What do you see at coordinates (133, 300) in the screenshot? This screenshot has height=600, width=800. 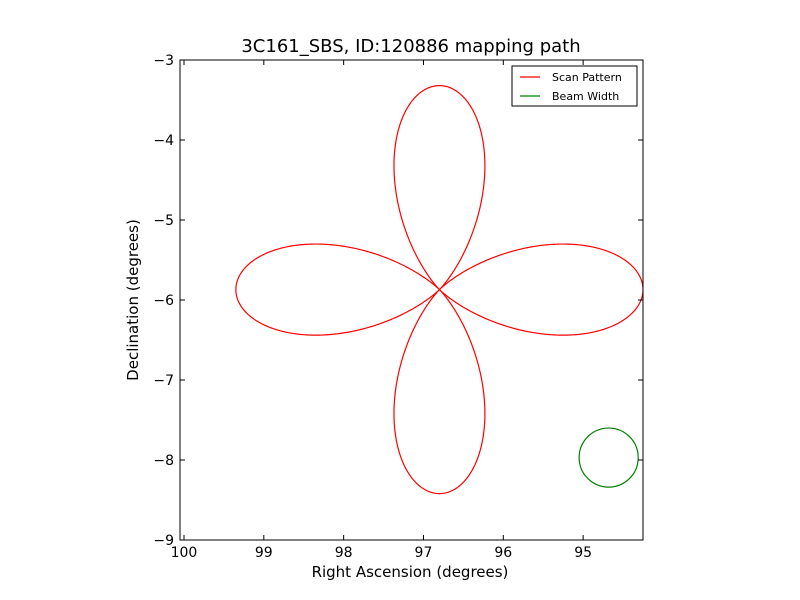 I see `y-axis-label: Declination (degrees)` at bounding box center [133, 300].